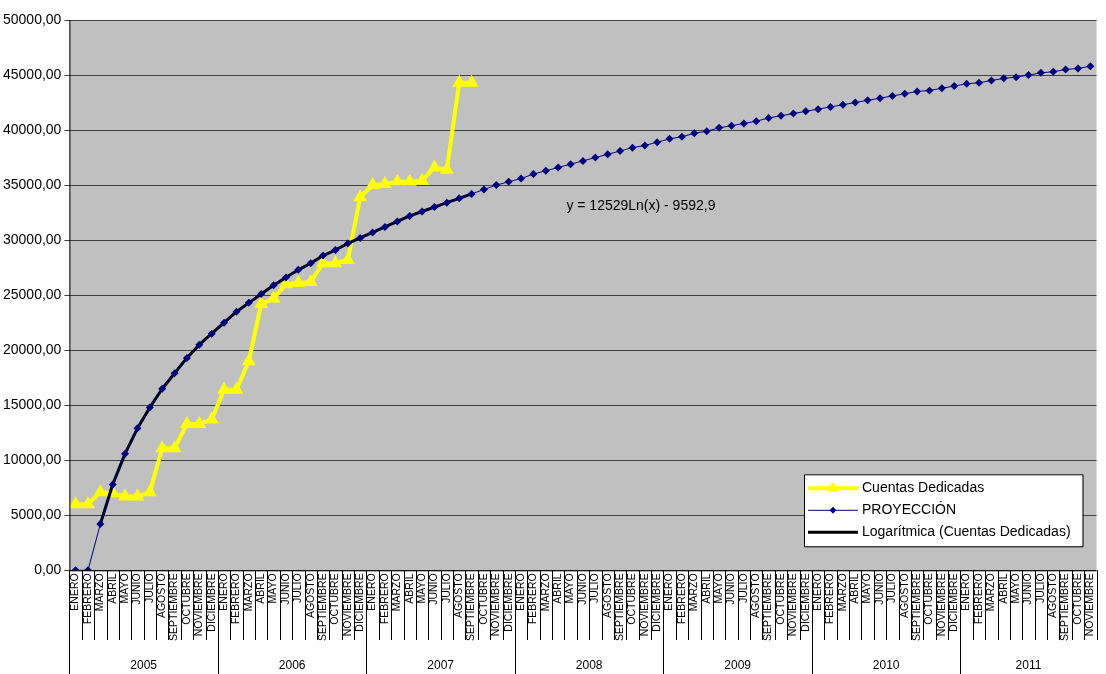 The width and height of the screenshot is (1106, 674). Describe the element at coordinates (48, 569) in the screenshot. I see `y-tick-label: 0,00` at that location.